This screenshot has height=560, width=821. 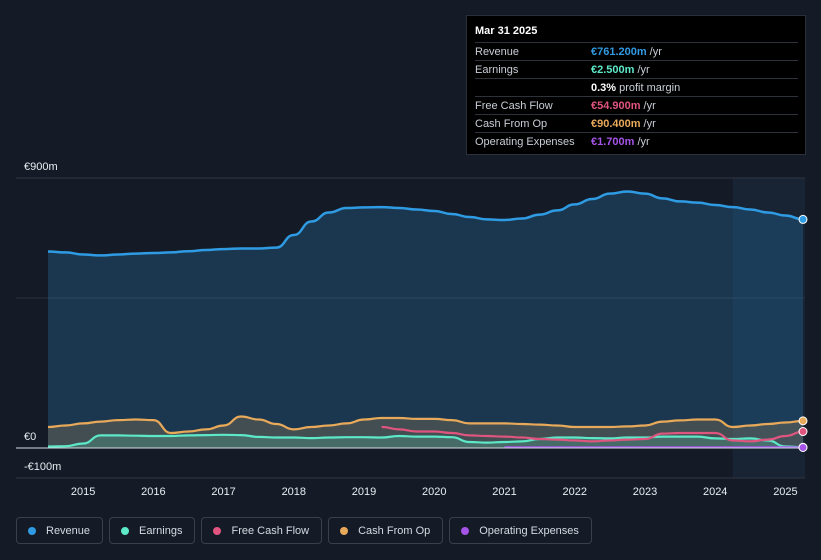 What do you see at coordinates (803, 421) in the screenshot?
I see `end-point-cash-from-op` at bounding box center [803, 421].